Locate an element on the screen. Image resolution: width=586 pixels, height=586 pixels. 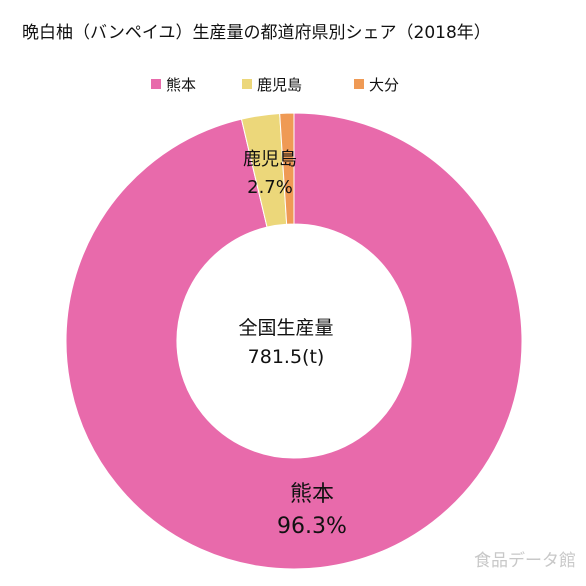
slice-label-value-1: 2.7% is located at coordinates (270, 187).